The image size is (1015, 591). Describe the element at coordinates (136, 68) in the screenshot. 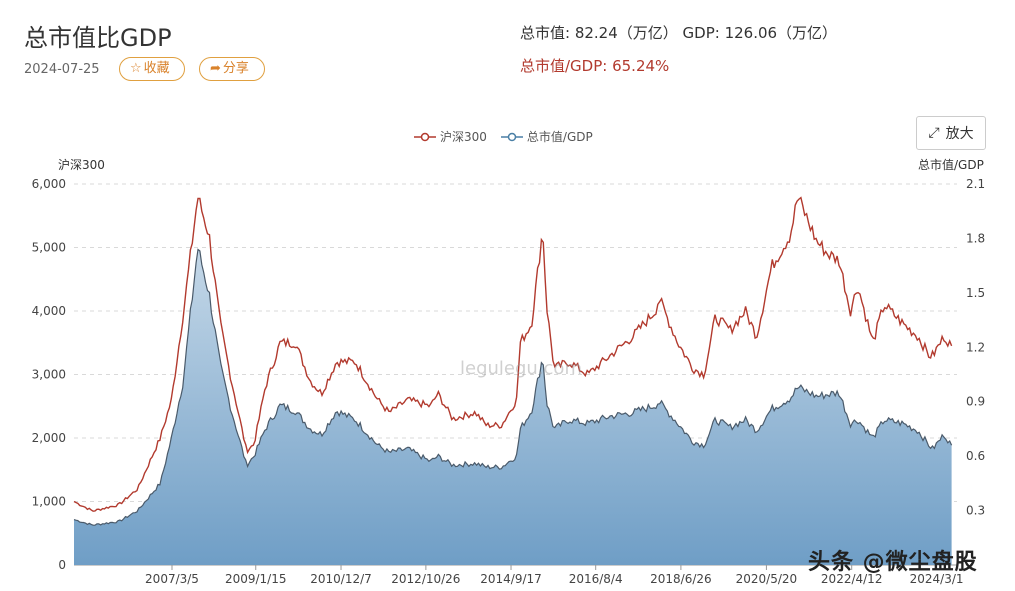

I see `star-icon: ☆` at that location.